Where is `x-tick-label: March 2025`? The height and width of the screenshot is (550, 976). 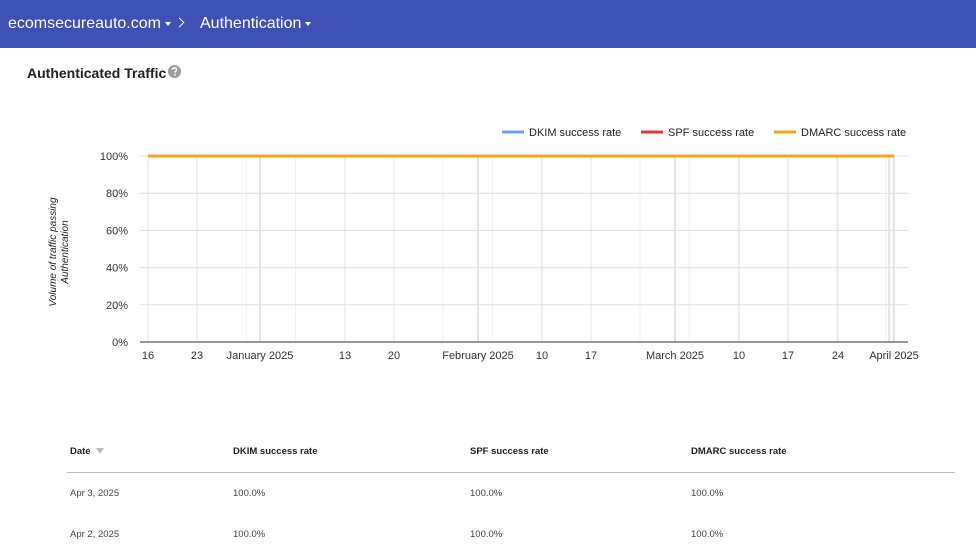 x-tick-label: March 2025 is located at coordinates (675, 356).